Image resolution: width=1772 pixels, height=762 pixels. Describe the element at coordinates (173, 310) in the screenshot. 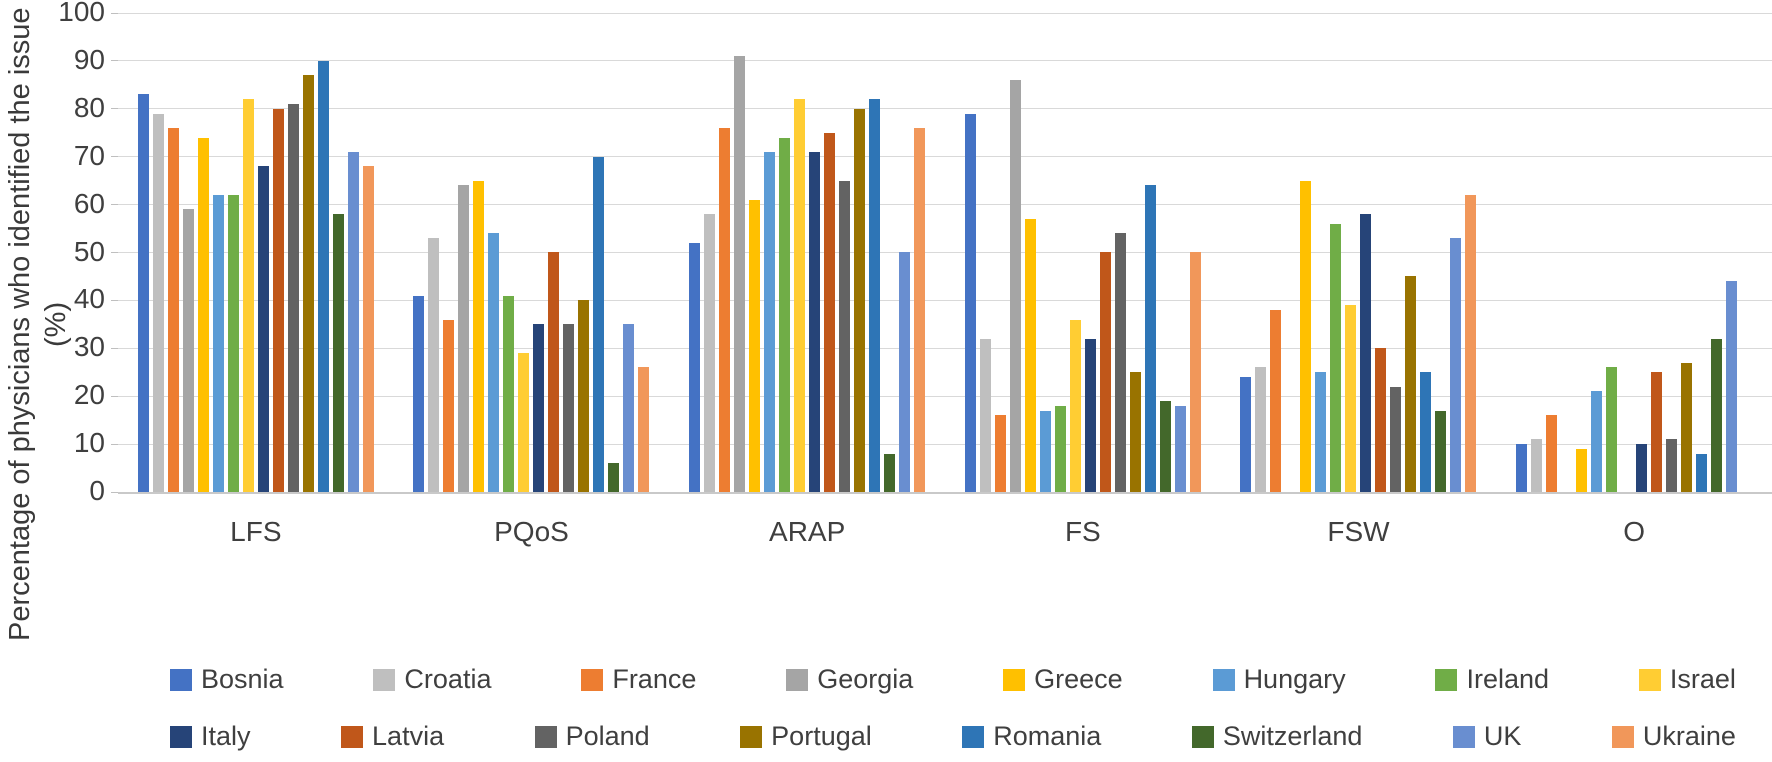

I see `bar-france-lfs` at that location.